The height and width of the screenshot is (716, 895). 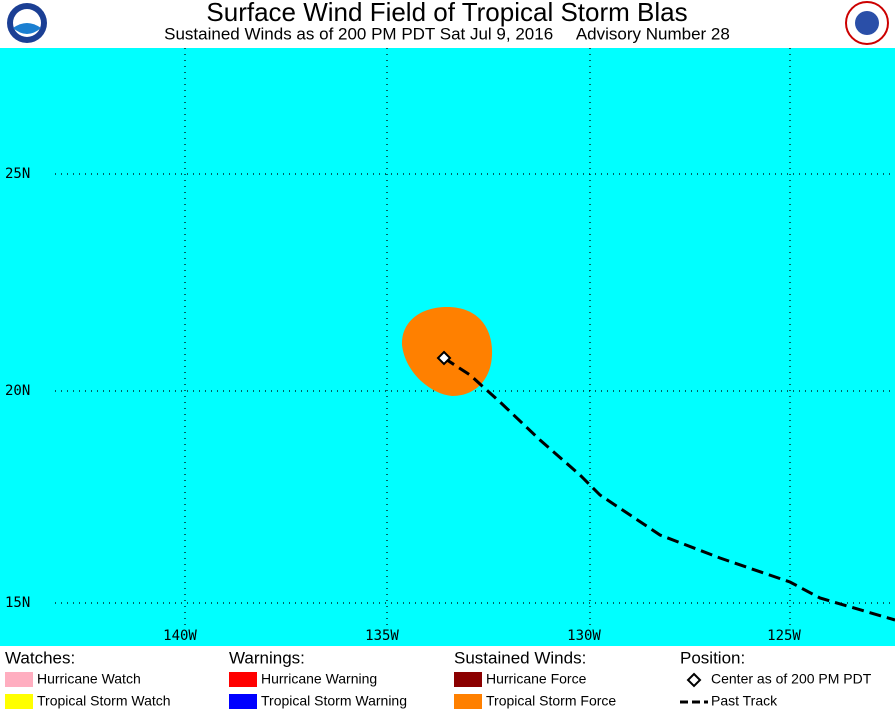 I want to click on legend-heading: Position:, so click(x=712, y=657).